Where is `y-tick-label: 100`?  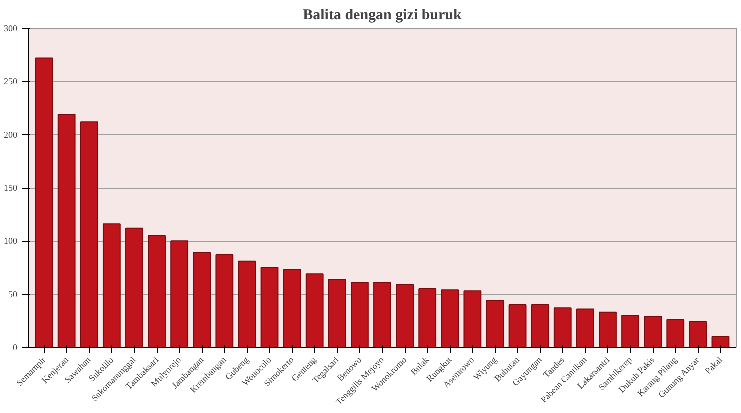 y-tick-label: 100 is located at coordinates (11, 241).